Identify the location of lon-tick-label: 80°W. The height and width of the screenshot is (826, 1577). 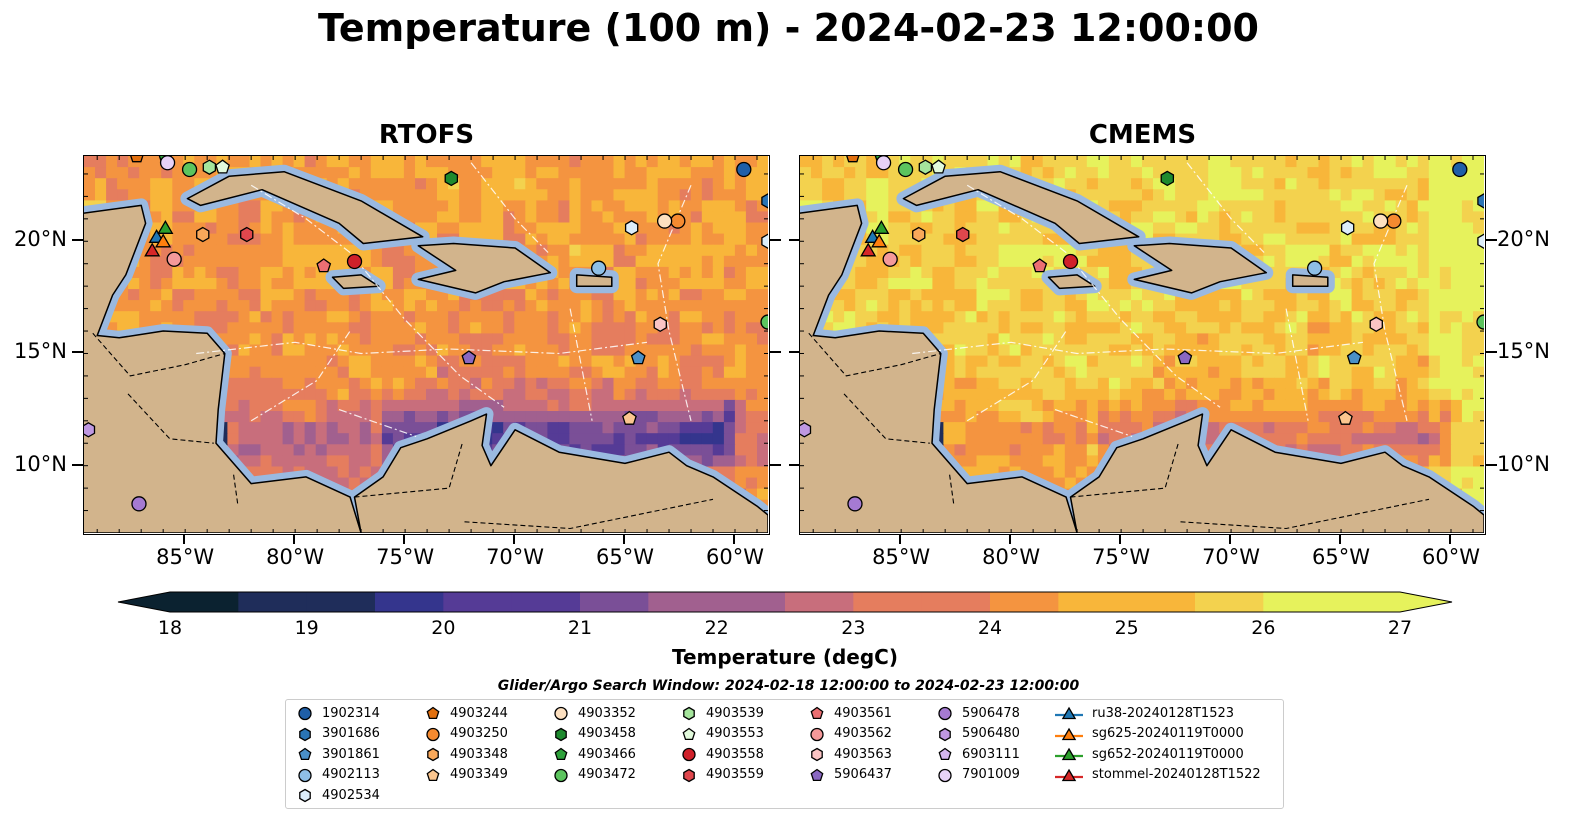
(295, 557).